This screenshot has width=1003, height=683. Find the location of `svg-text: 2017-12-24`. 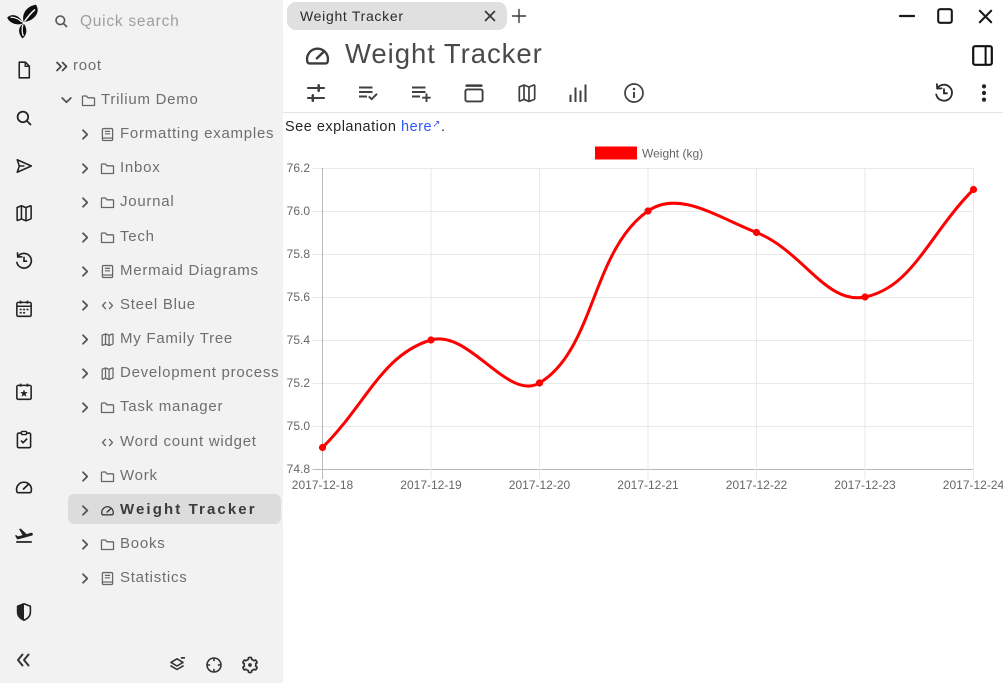

svg-text: 2017-12-24 is located at coordinates (973, 485).